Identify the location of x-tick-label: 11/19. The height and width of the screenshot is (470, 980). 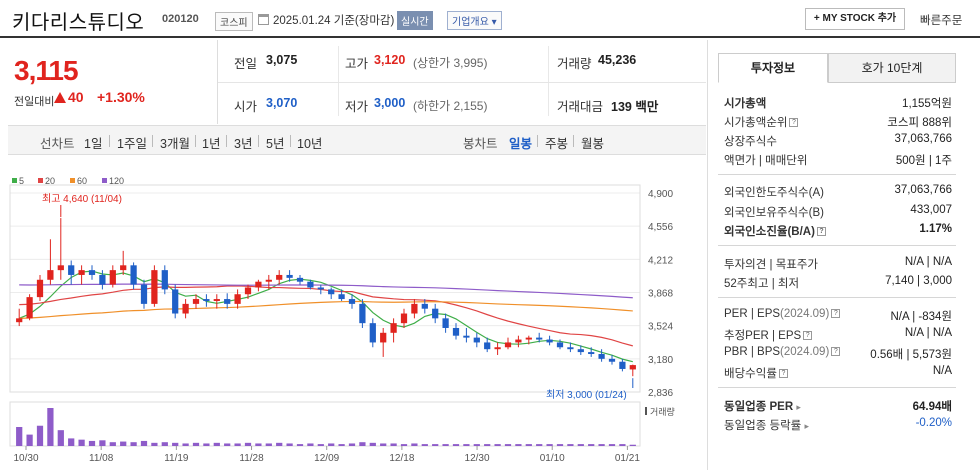
(176, 458).